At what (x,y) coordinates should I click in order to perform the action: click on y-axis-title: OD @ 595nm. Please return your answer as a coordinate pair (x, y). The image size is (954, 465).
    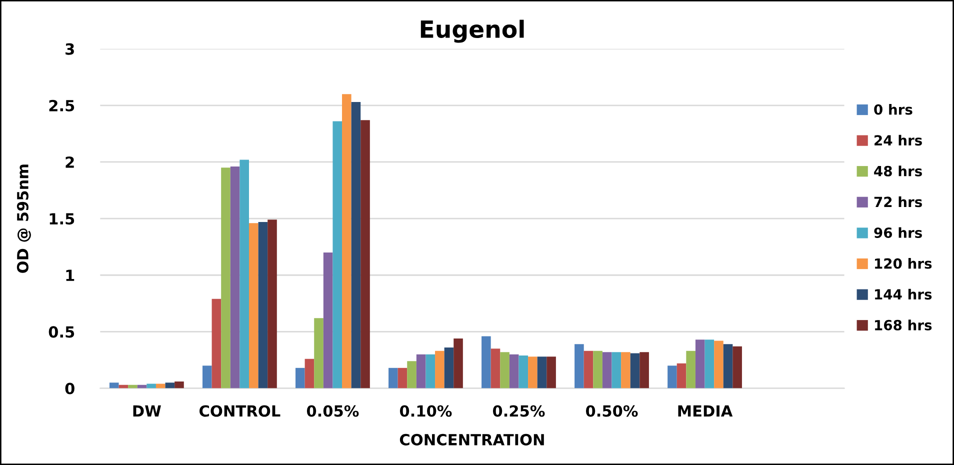
    Looking at the image, I should click on (23, 218).